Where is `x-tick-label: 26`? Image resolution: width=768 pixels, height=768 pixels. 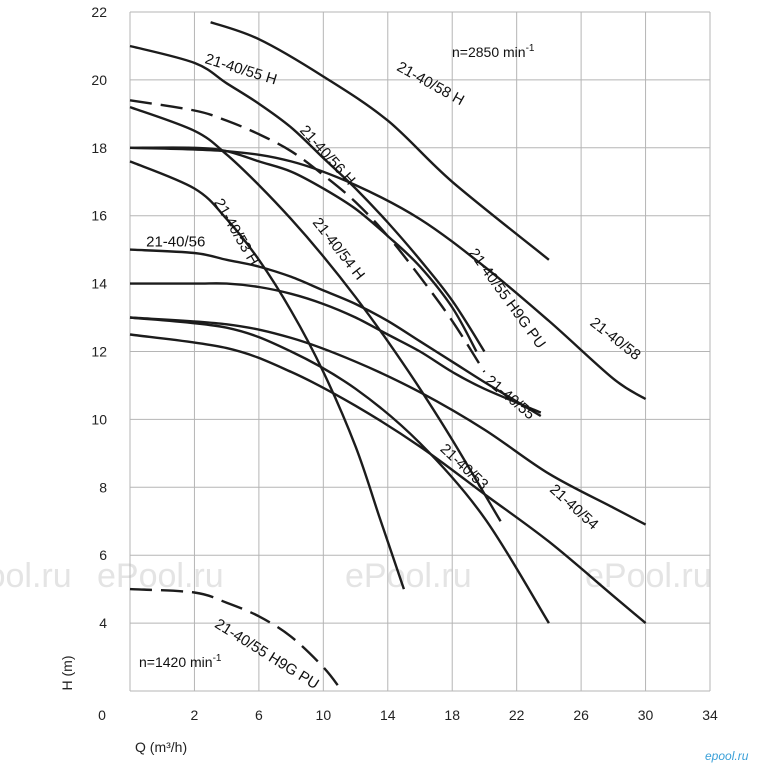 x-tick-label: 26 is located at coordinates (581, 715).